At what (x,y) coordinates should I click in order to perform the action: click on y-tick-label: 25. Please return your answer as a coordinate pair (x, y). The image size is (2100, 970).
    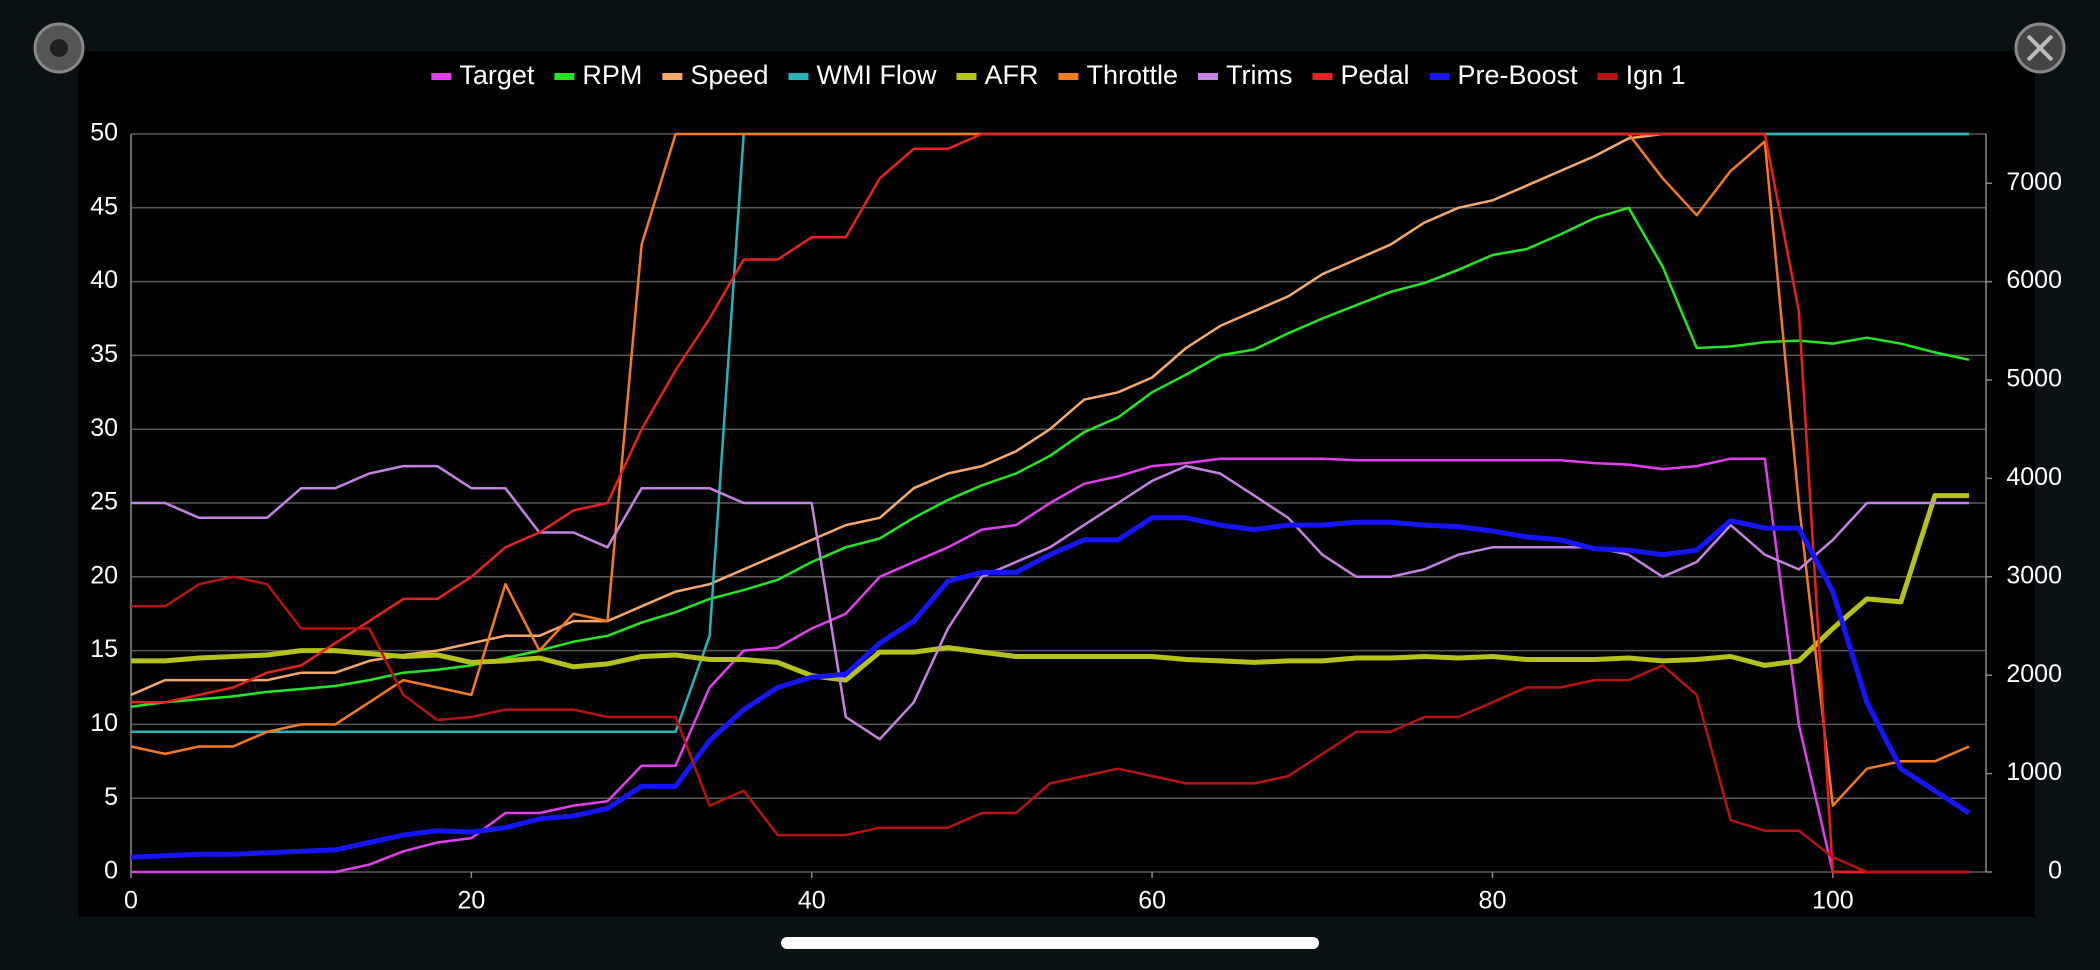
    Looking at the image, I should click on (104, 502).